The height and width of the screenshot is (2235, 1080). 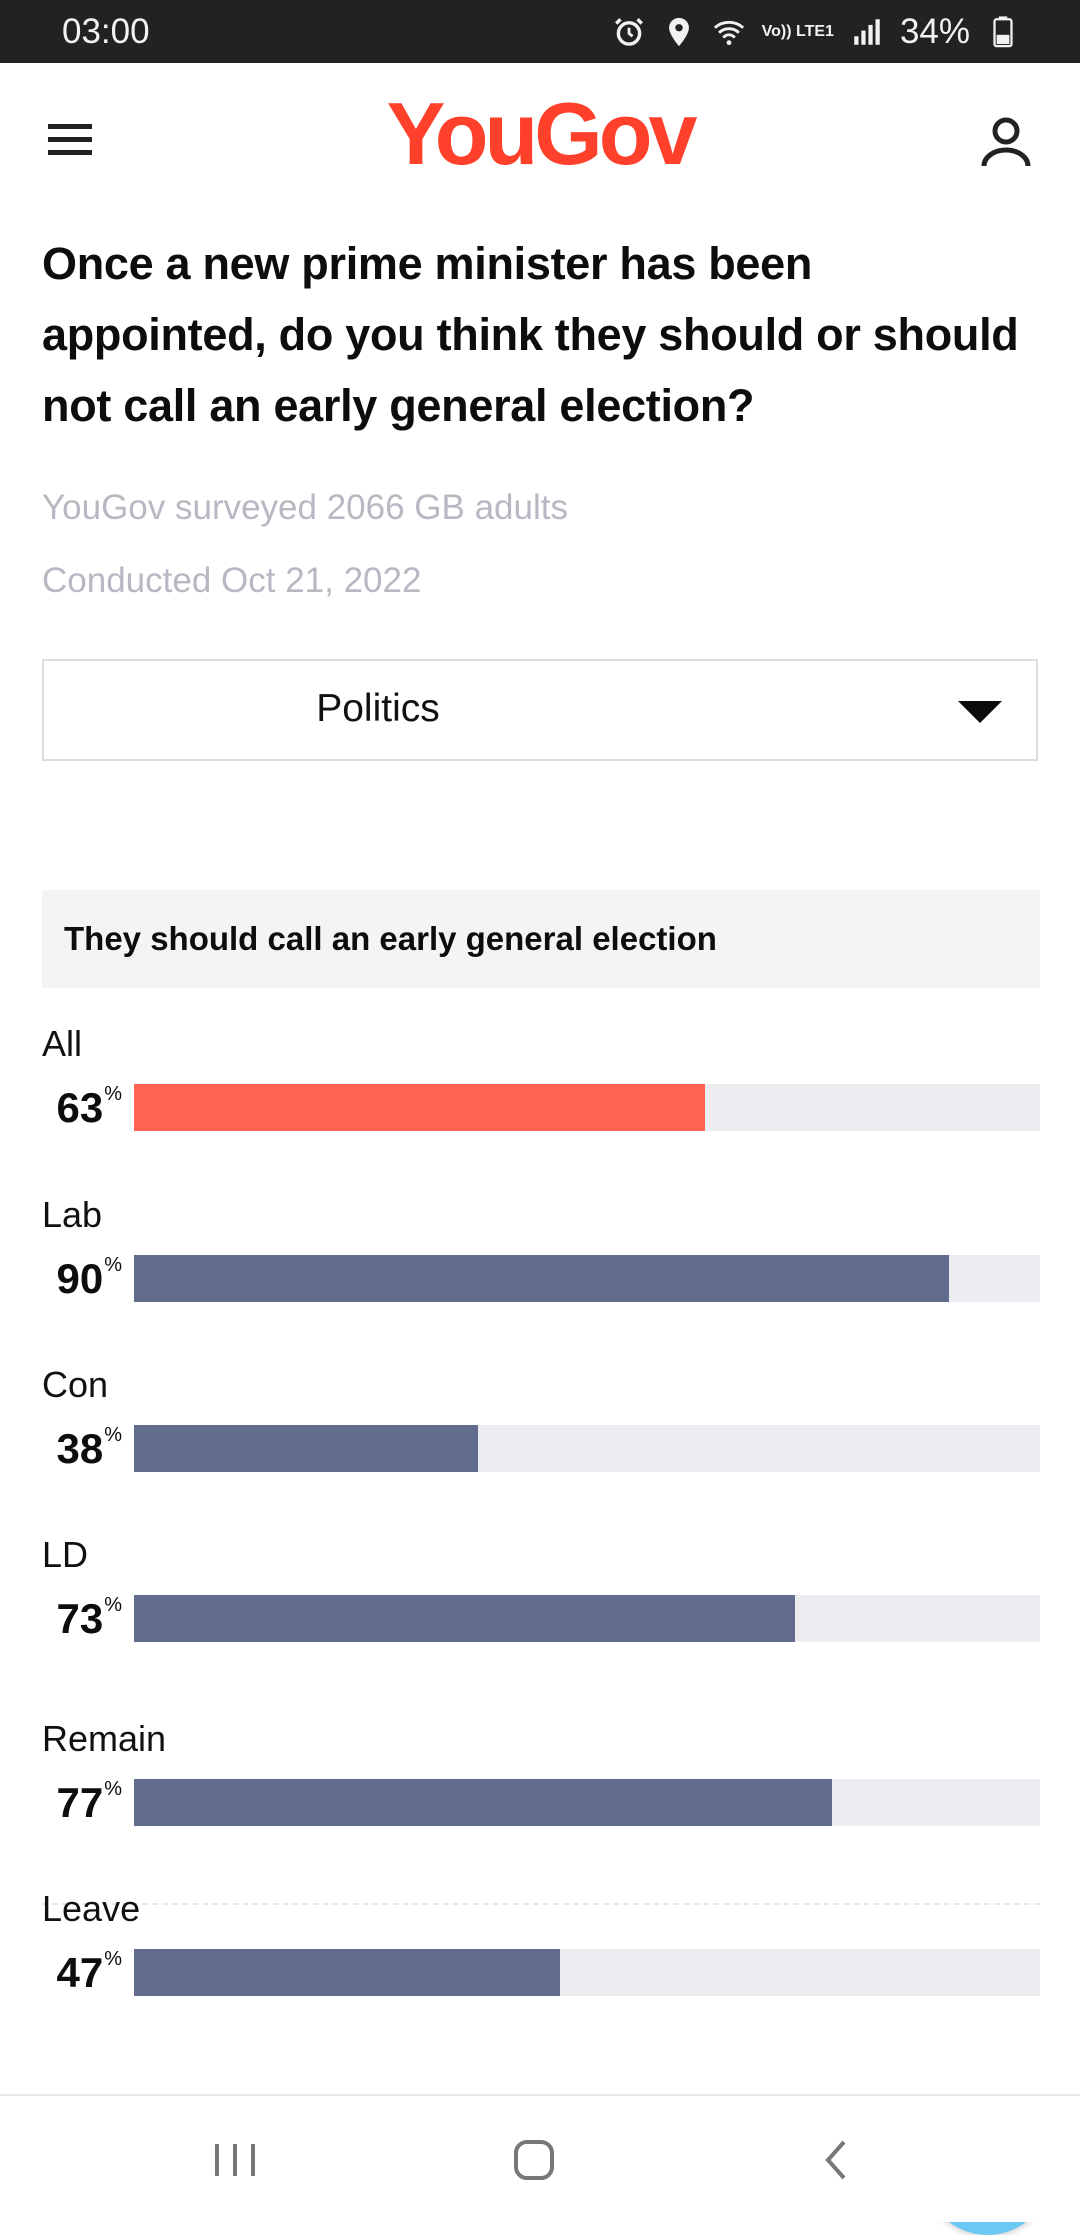 I want to click on row-label: LD, so click(x=65, y=1554).